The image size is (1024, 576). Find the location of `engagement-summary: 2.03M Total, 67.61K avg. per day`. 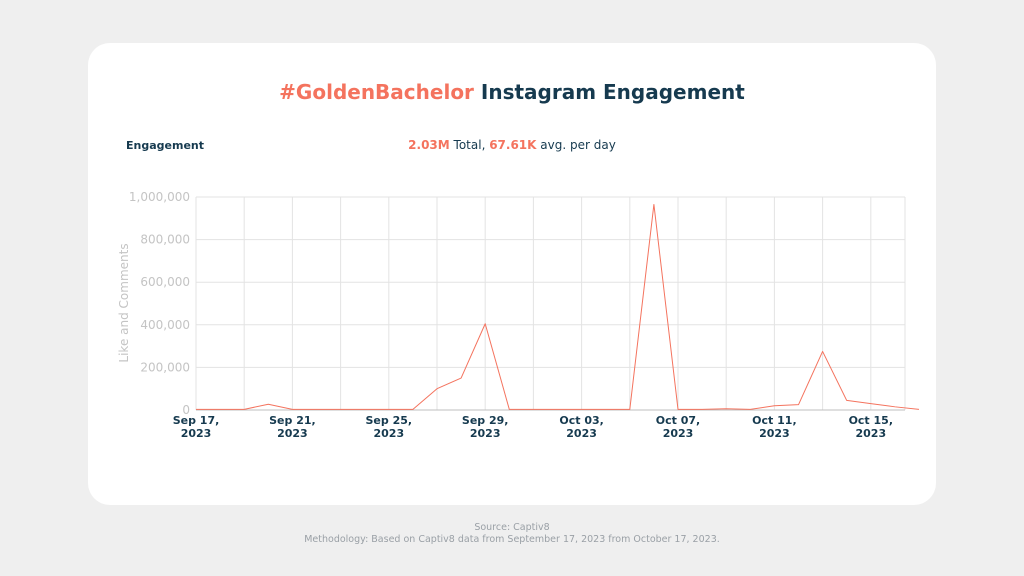

engagement-summary: 2.03M Total, 67.61K avg. per day is located at coordinates (512, 145).